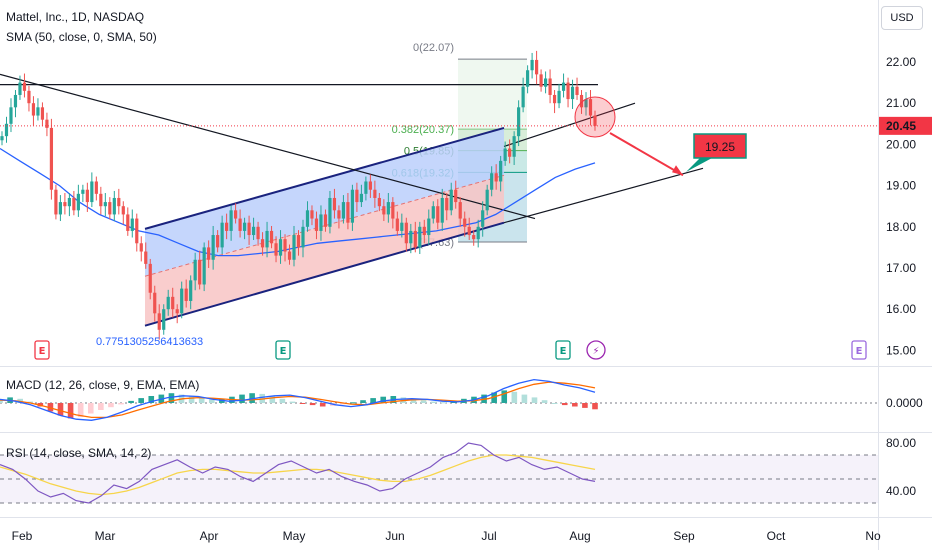  What do you see at coordinates (103, 385) in the screenshot?
I see `macd-legend: MACD (12, 26, close, 9, EMA, EMA)` at bounding box center [103, 385].